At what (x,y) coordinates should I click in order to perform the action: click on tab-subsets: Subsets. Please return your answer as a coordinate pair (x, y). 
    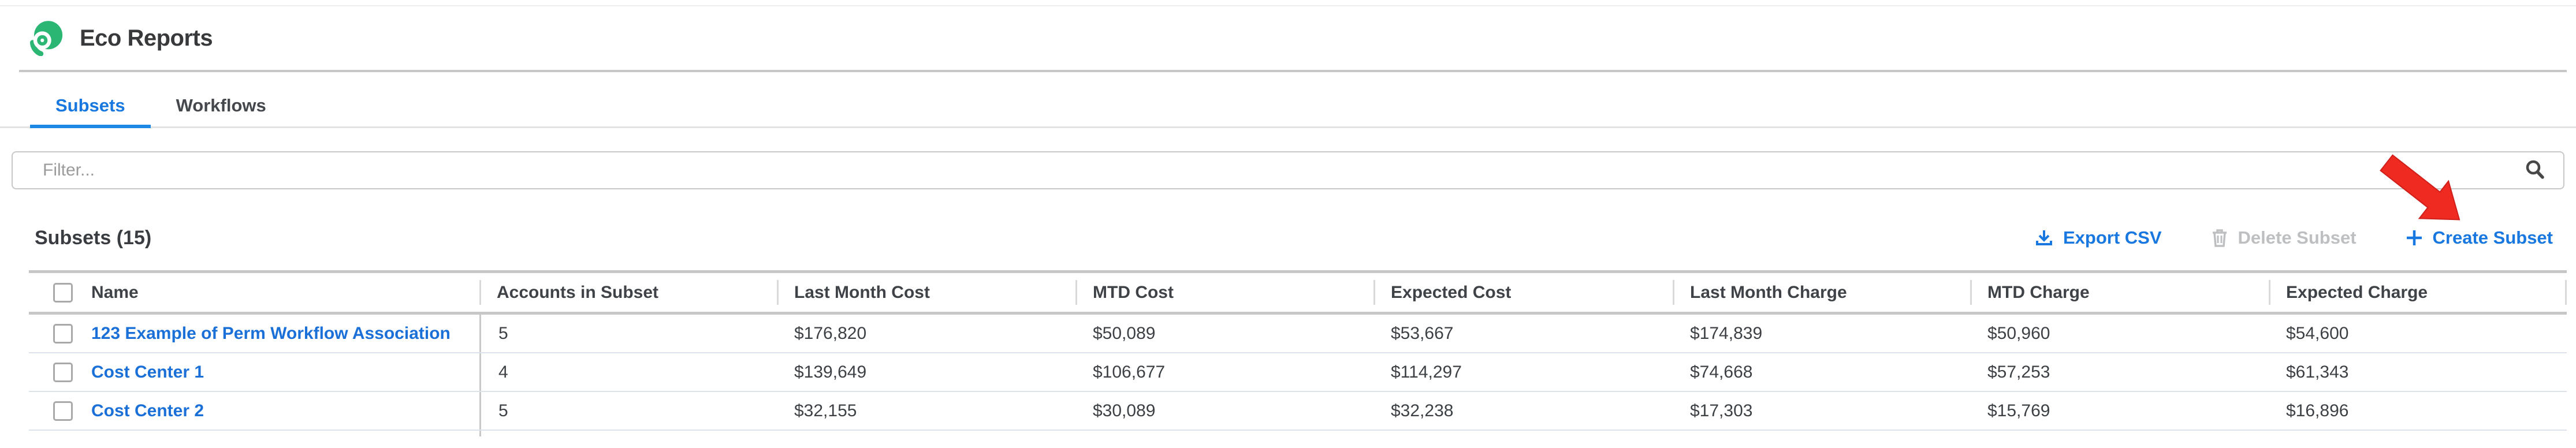
    Looking at the image, I should click on (91, 107).